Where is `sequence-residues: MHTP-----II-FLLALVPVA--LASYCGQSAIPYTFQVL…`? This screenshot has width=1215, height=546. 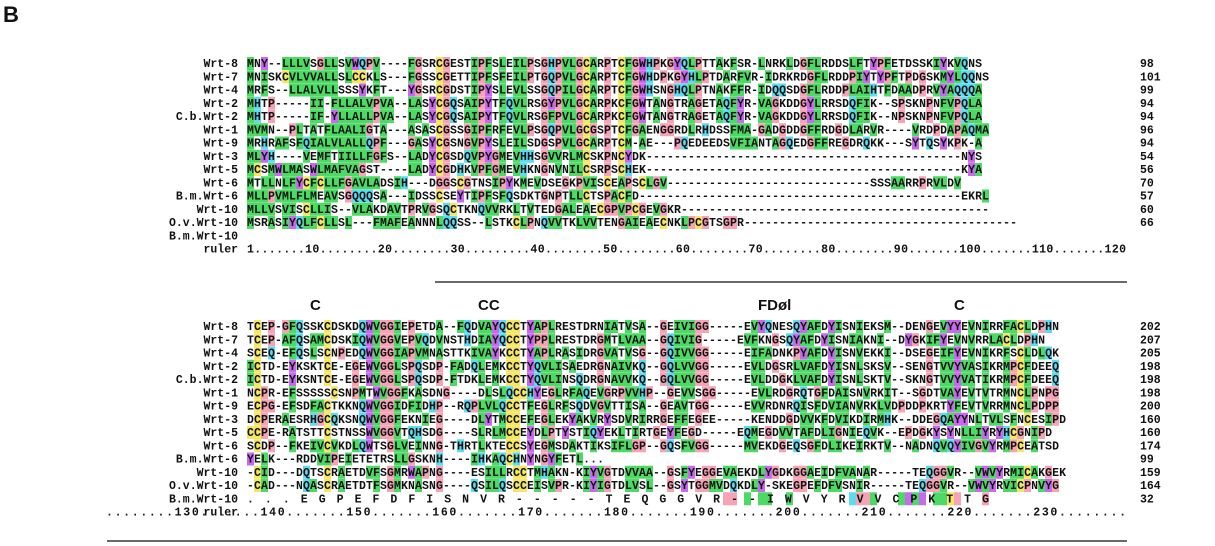
sequence-residues: MHTP-----II-FLLALVPVA--LASYCGQSAIPYTFQVL… is located at coordinates (614, 104).